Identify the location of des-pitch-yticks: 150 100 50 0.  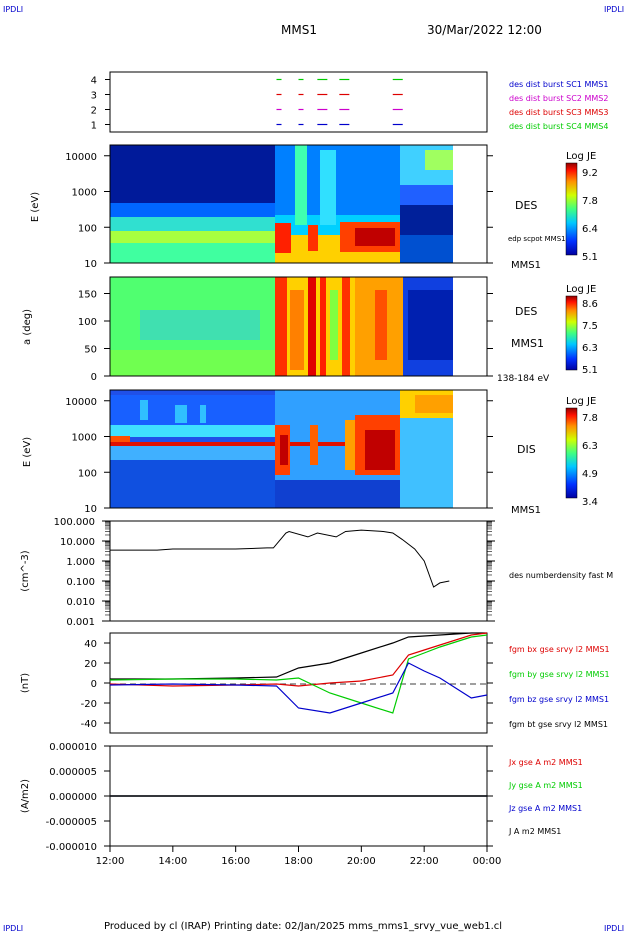
(285, 336).